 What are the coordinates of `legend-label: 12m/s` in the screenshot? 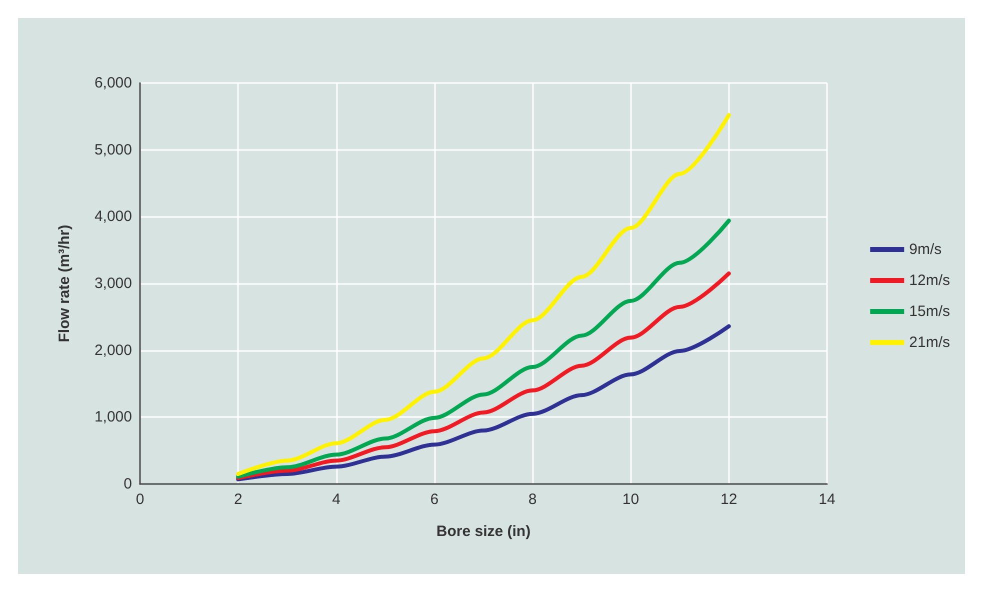 It's located at (929, 280).